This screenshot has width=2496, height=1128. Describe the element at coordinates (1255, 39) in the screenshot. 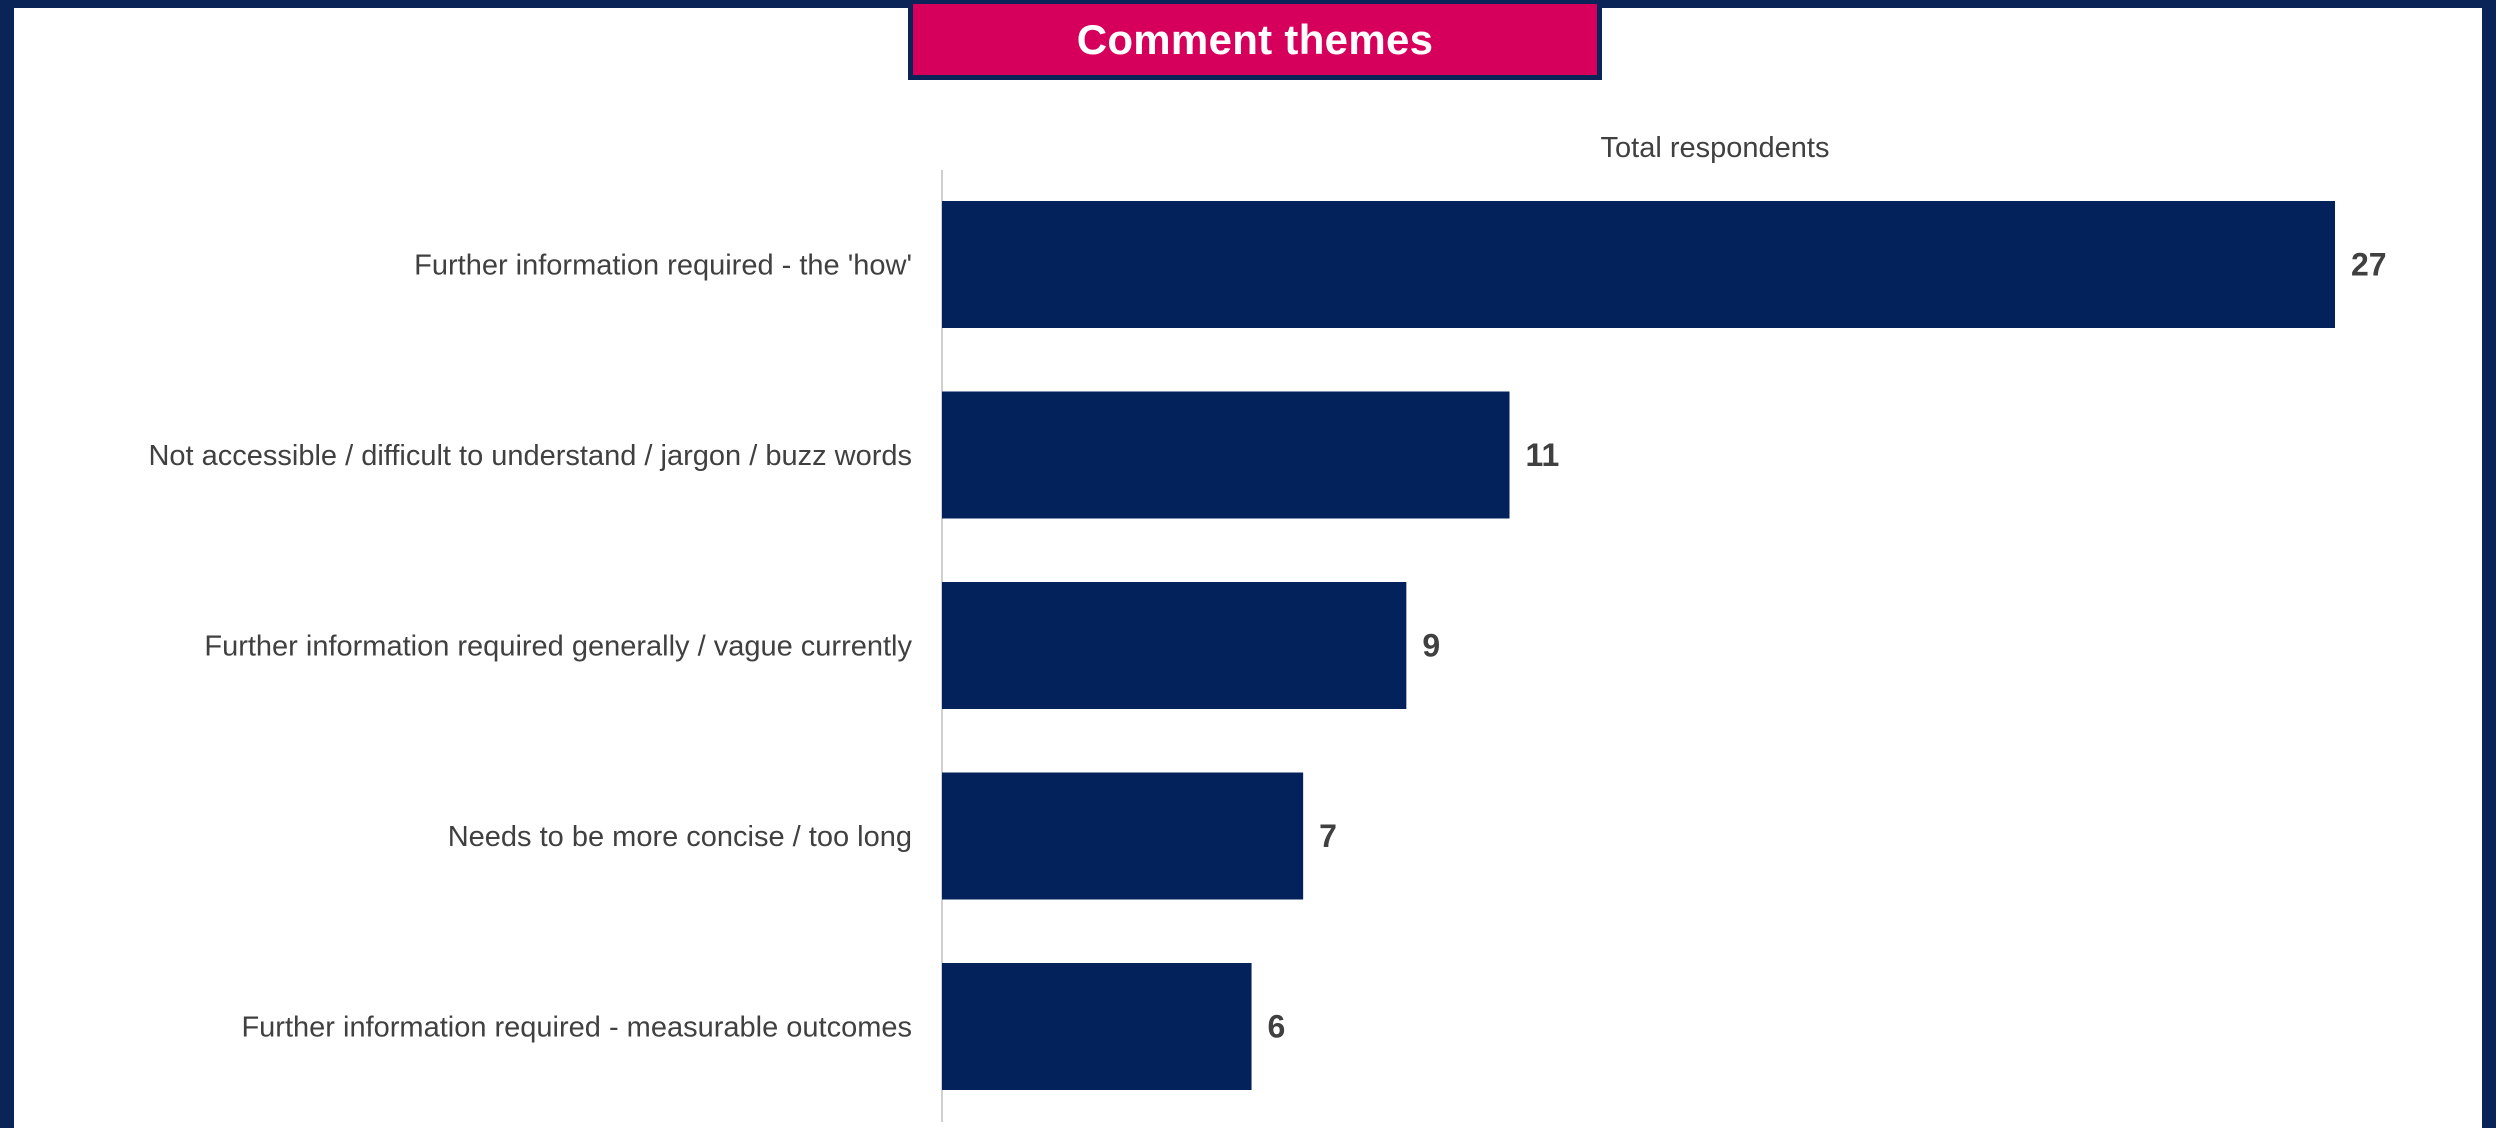

I see `chart-title: Comment themes` at that location.